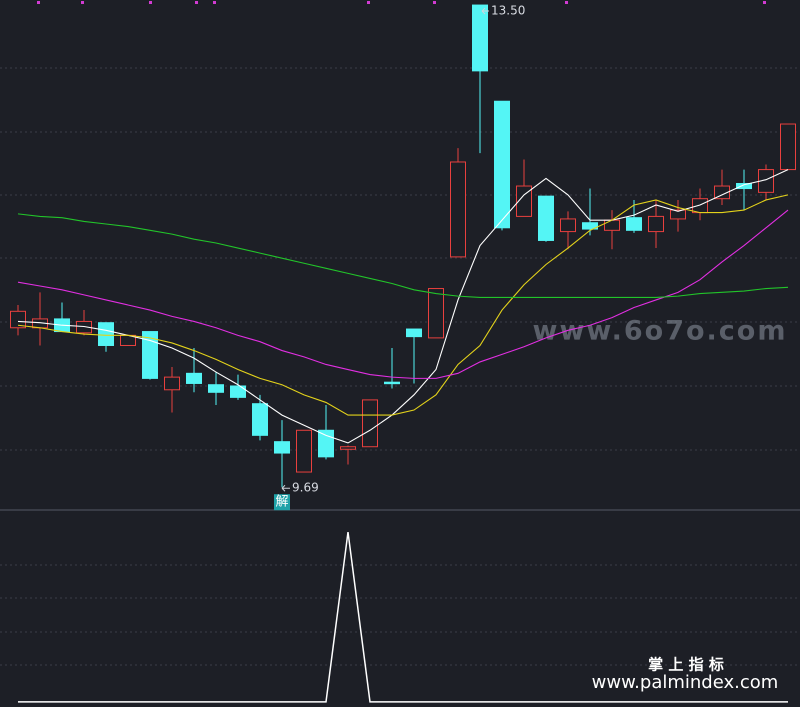 The height and width of the screenshot is (707, 800). Describe the element at coordinates (401, 2) in the screenshot. I see `top-markers` at that location.